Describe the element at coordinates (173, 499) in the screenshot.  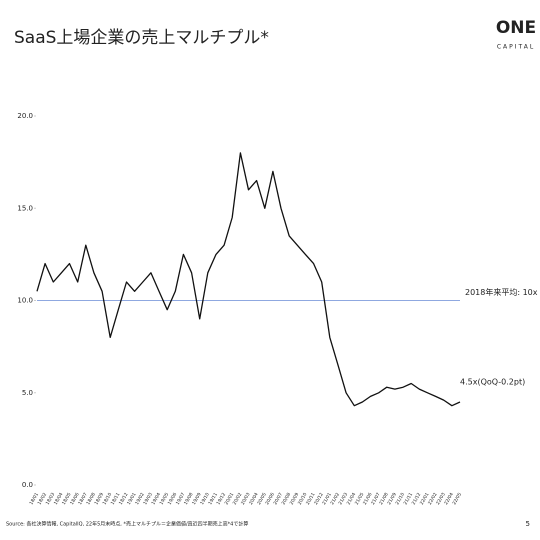
I see `x-tick-label: 19/06` at that location.